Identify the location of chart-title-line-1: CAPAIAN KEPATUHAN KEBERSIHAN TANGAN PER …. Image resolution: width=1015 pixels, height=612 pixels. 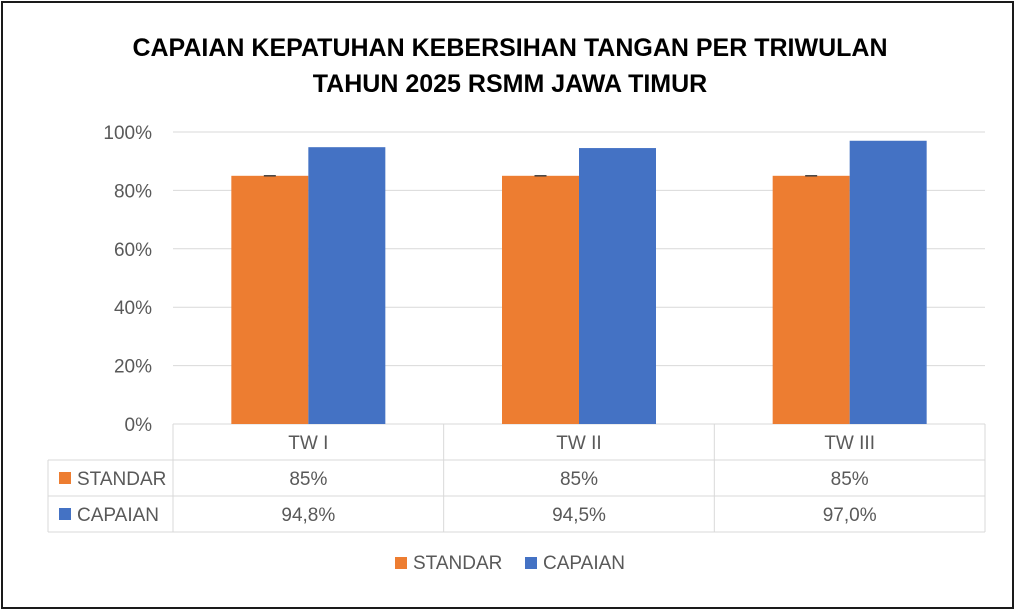
(509, 48).